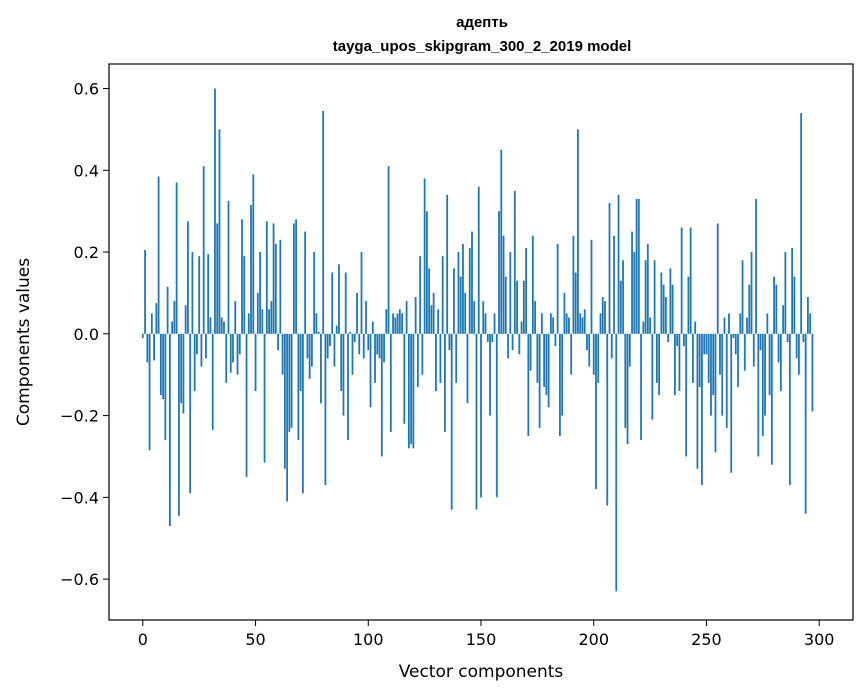  Describe the element at coordinates (86, 252) in the screenshot. I see `y-tick-label: 0.2` at that location.